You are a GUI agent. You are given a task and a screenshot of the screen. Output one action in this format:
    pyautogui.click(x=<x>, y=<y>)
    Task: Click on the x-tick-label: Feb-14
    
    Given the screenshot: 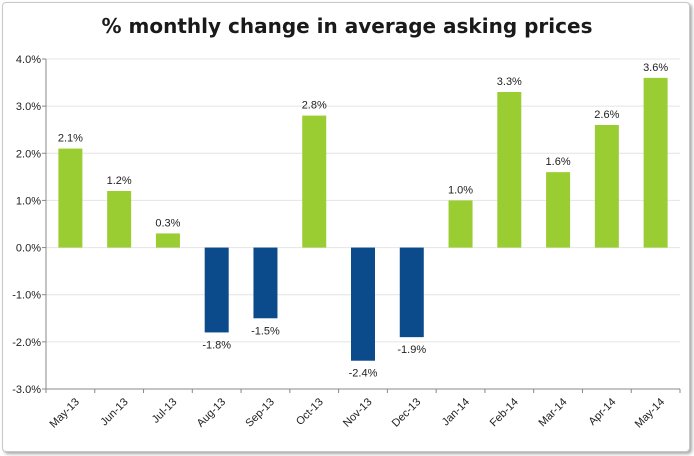 What is the action you would take?
    pyautogui.click(x=504, y=412)
    